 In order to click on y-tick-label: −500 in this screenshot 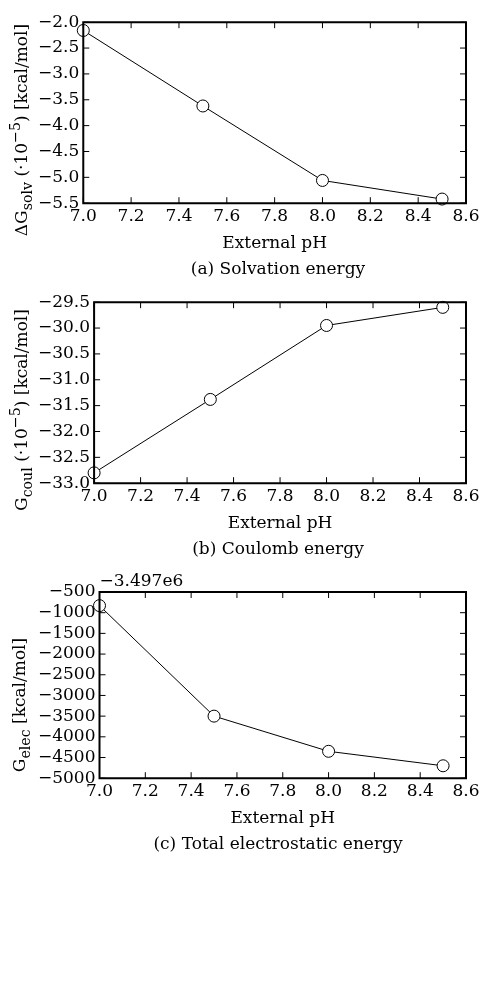, I will do `click(72, 590)`.